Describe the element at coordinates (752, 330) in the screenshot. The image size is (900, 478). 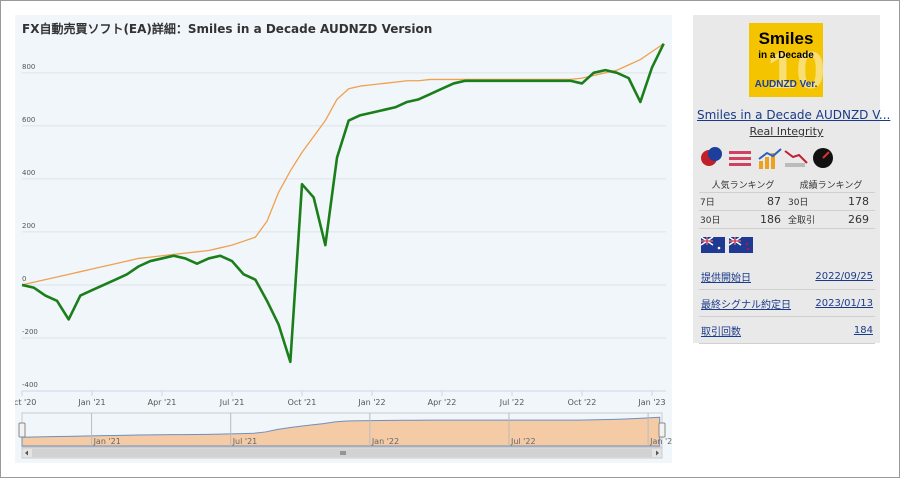
I see `info-label: 取引回数` at that location.